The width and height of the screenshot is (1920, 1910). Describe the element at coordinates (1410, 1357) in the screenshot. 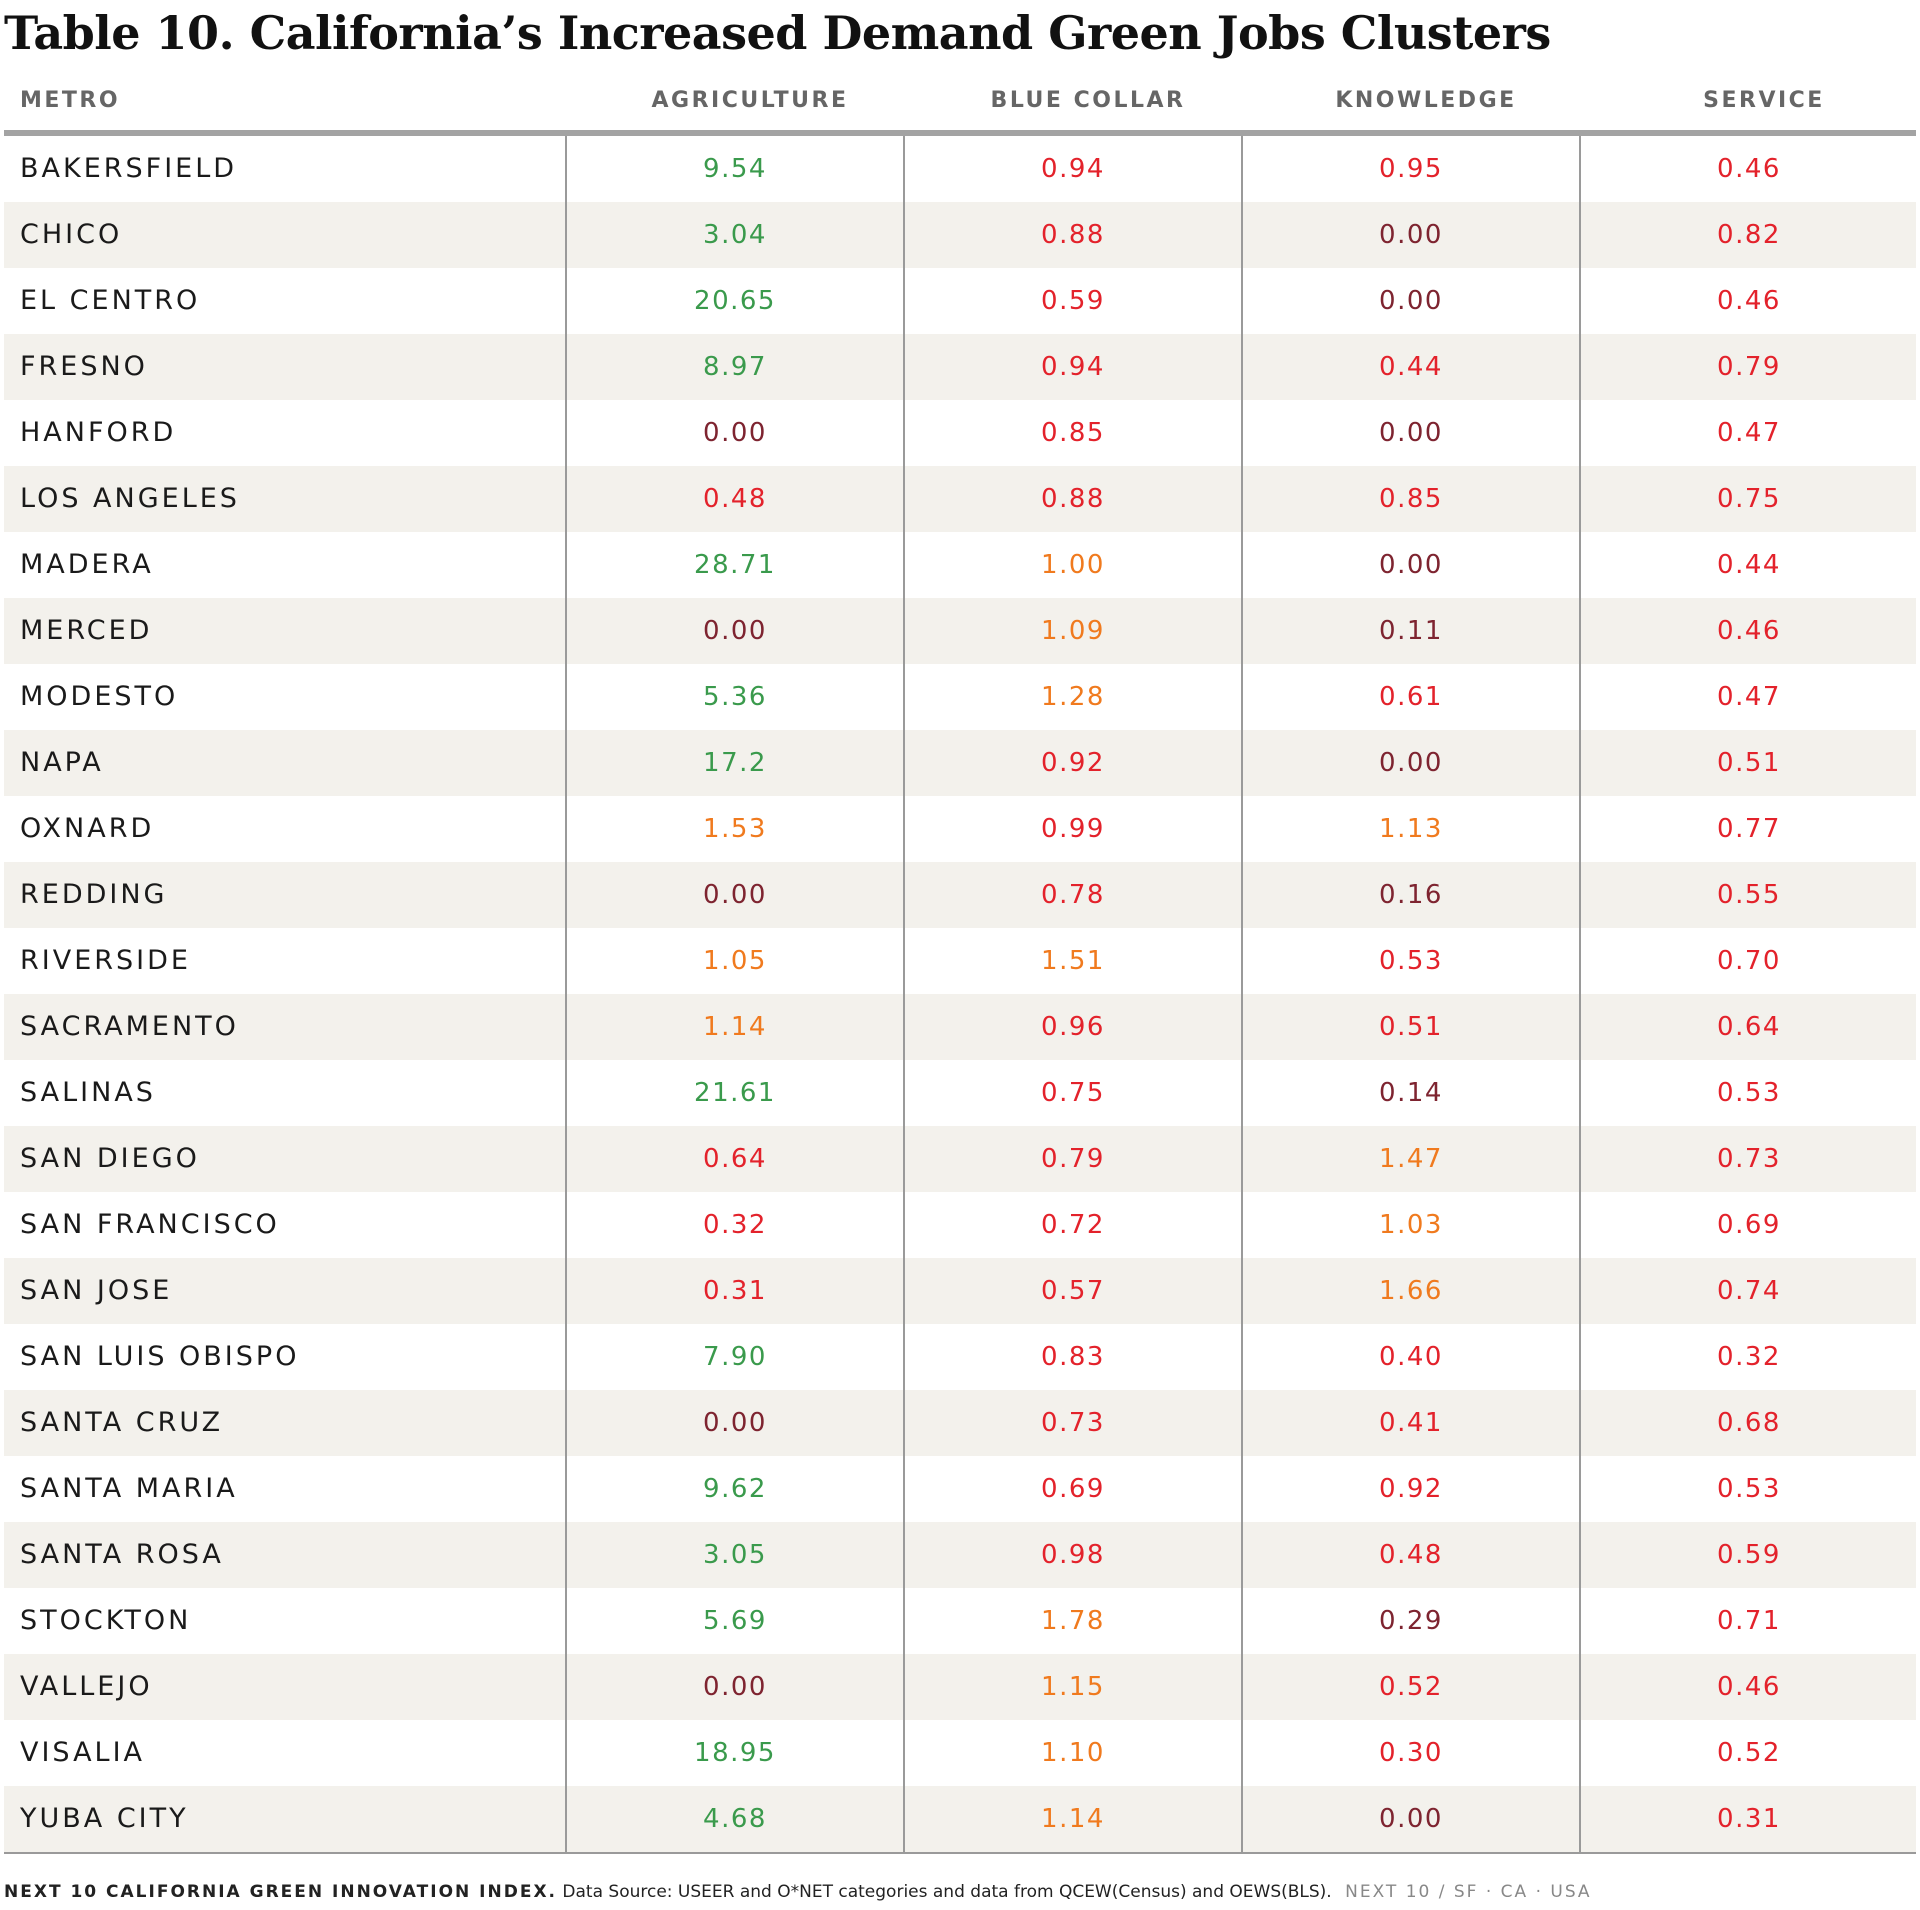

I see `knowledge-value-cell: 0.40` at that location.